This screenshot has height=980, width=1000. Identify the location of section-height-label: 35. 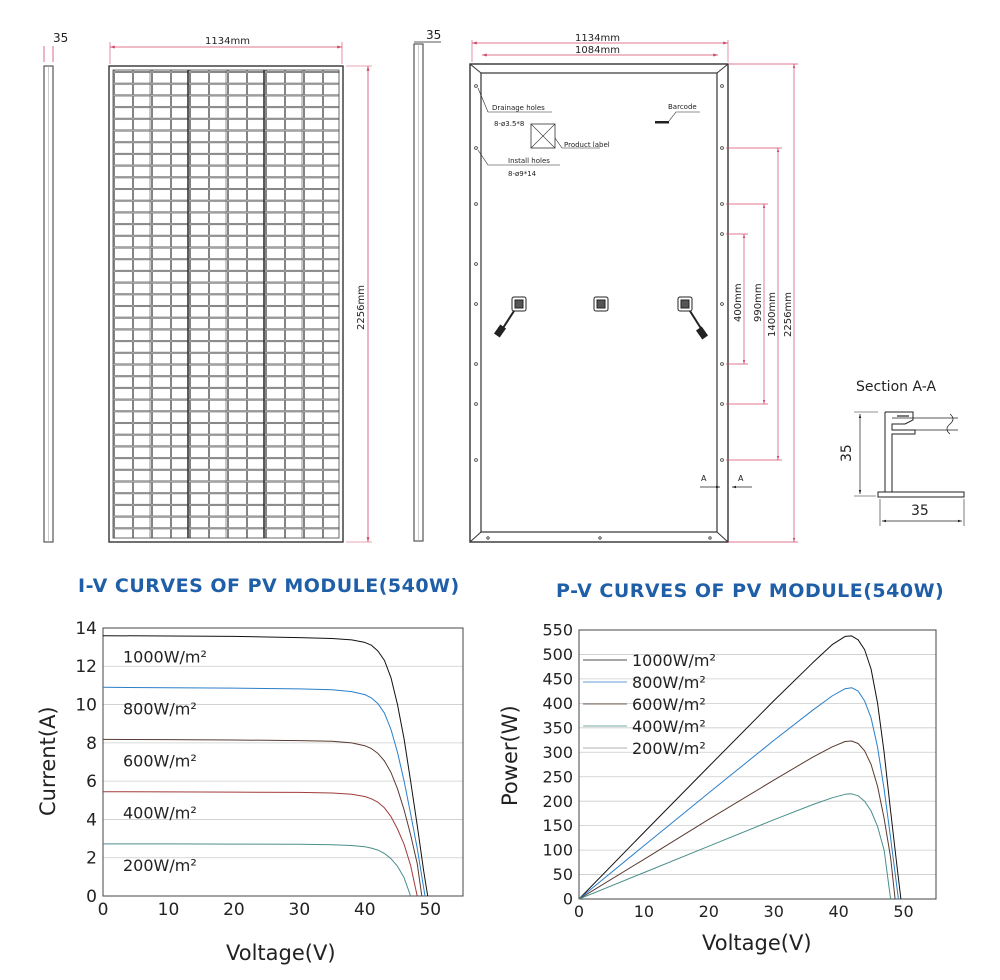
(847, 453).